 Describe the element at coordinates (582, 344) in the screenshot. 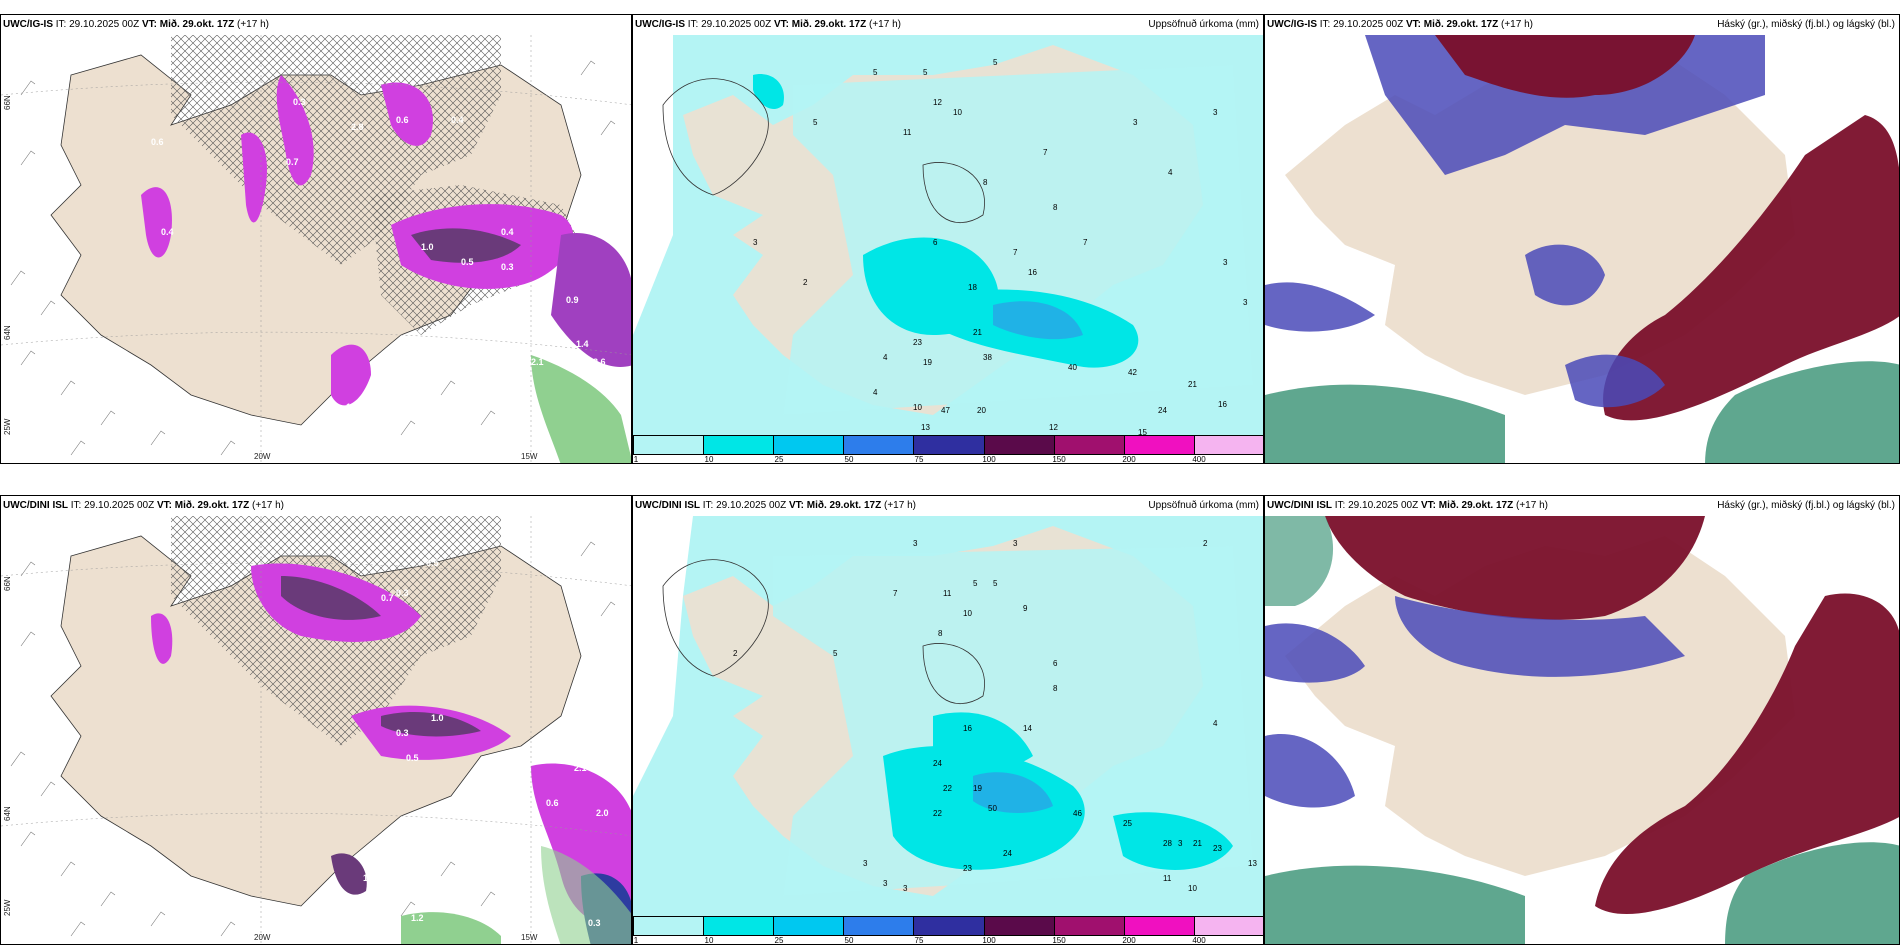

I see `wind-value: 1.4` at that location.